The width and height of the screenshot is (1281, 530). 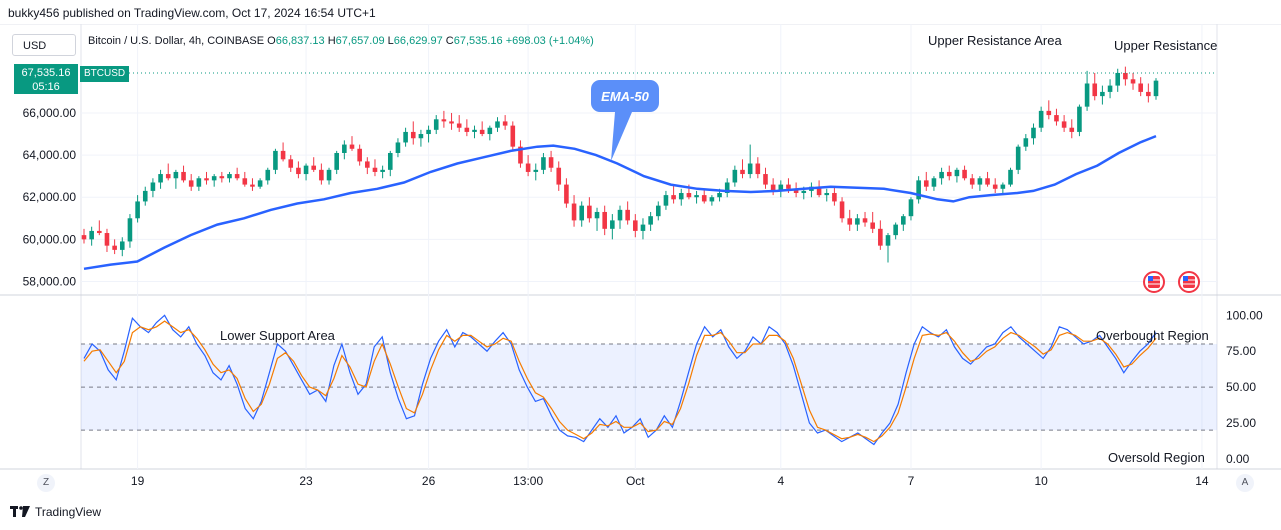 What do you see at coordinates (46, 483) in the screenshot?
I see `auto-scale-z-button: Z` at bounding box center [46, 483].